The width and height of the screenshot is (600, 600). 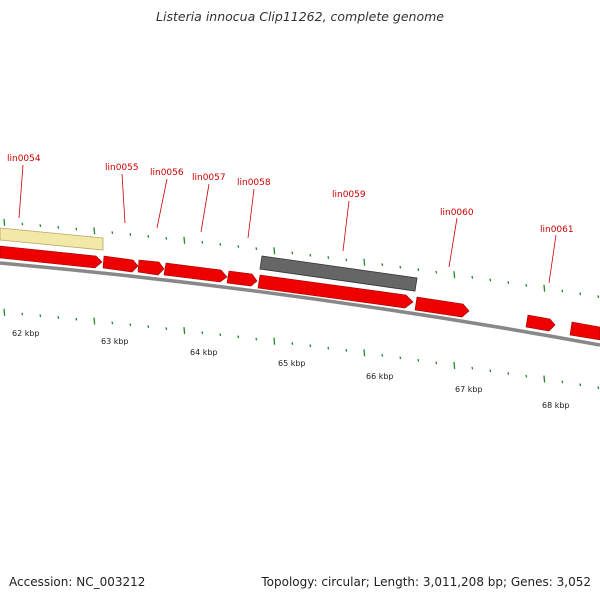 What do you see at coordinates (380, 376) in the screenshot?
I see `scale-label: 66 kbp` at bounding box center [380, 376].